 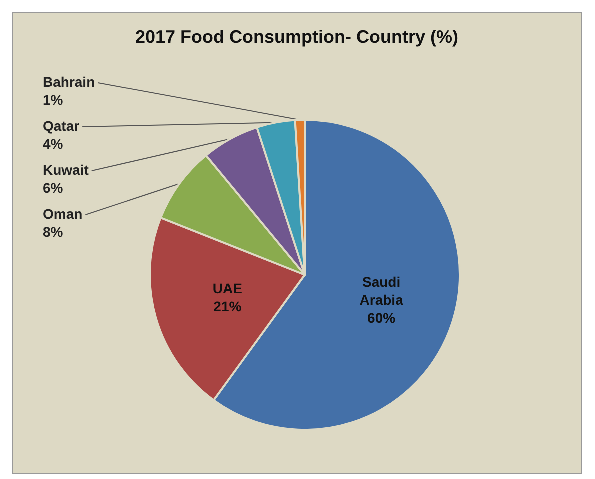 What do you see at coordinates (228, 306) in the screenshot?
I see `data-label: 21%` at bounding box center [228, 306].